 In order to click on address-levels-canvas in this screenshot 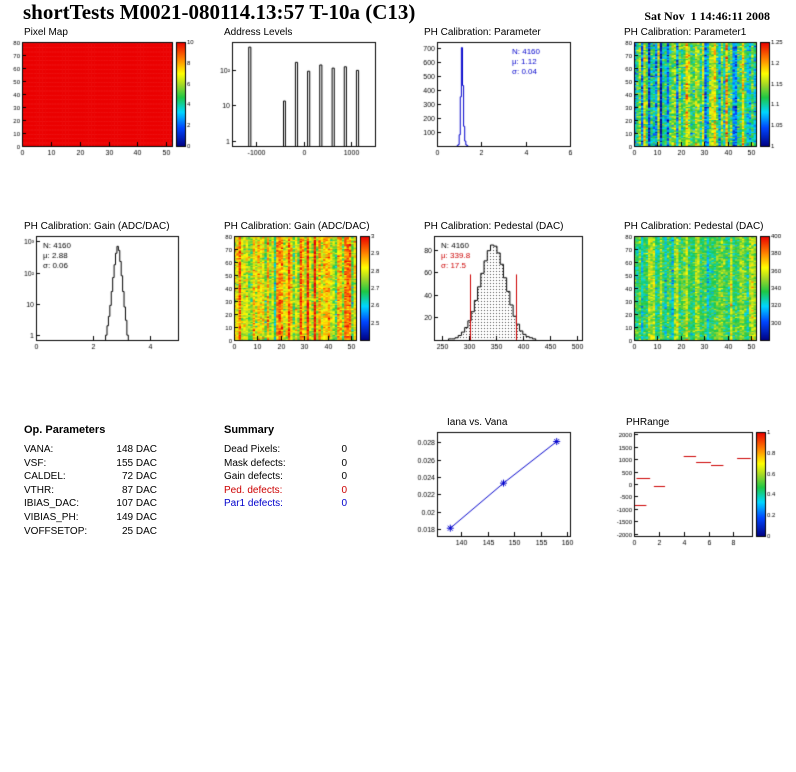, I will do `click(306, 100)`.